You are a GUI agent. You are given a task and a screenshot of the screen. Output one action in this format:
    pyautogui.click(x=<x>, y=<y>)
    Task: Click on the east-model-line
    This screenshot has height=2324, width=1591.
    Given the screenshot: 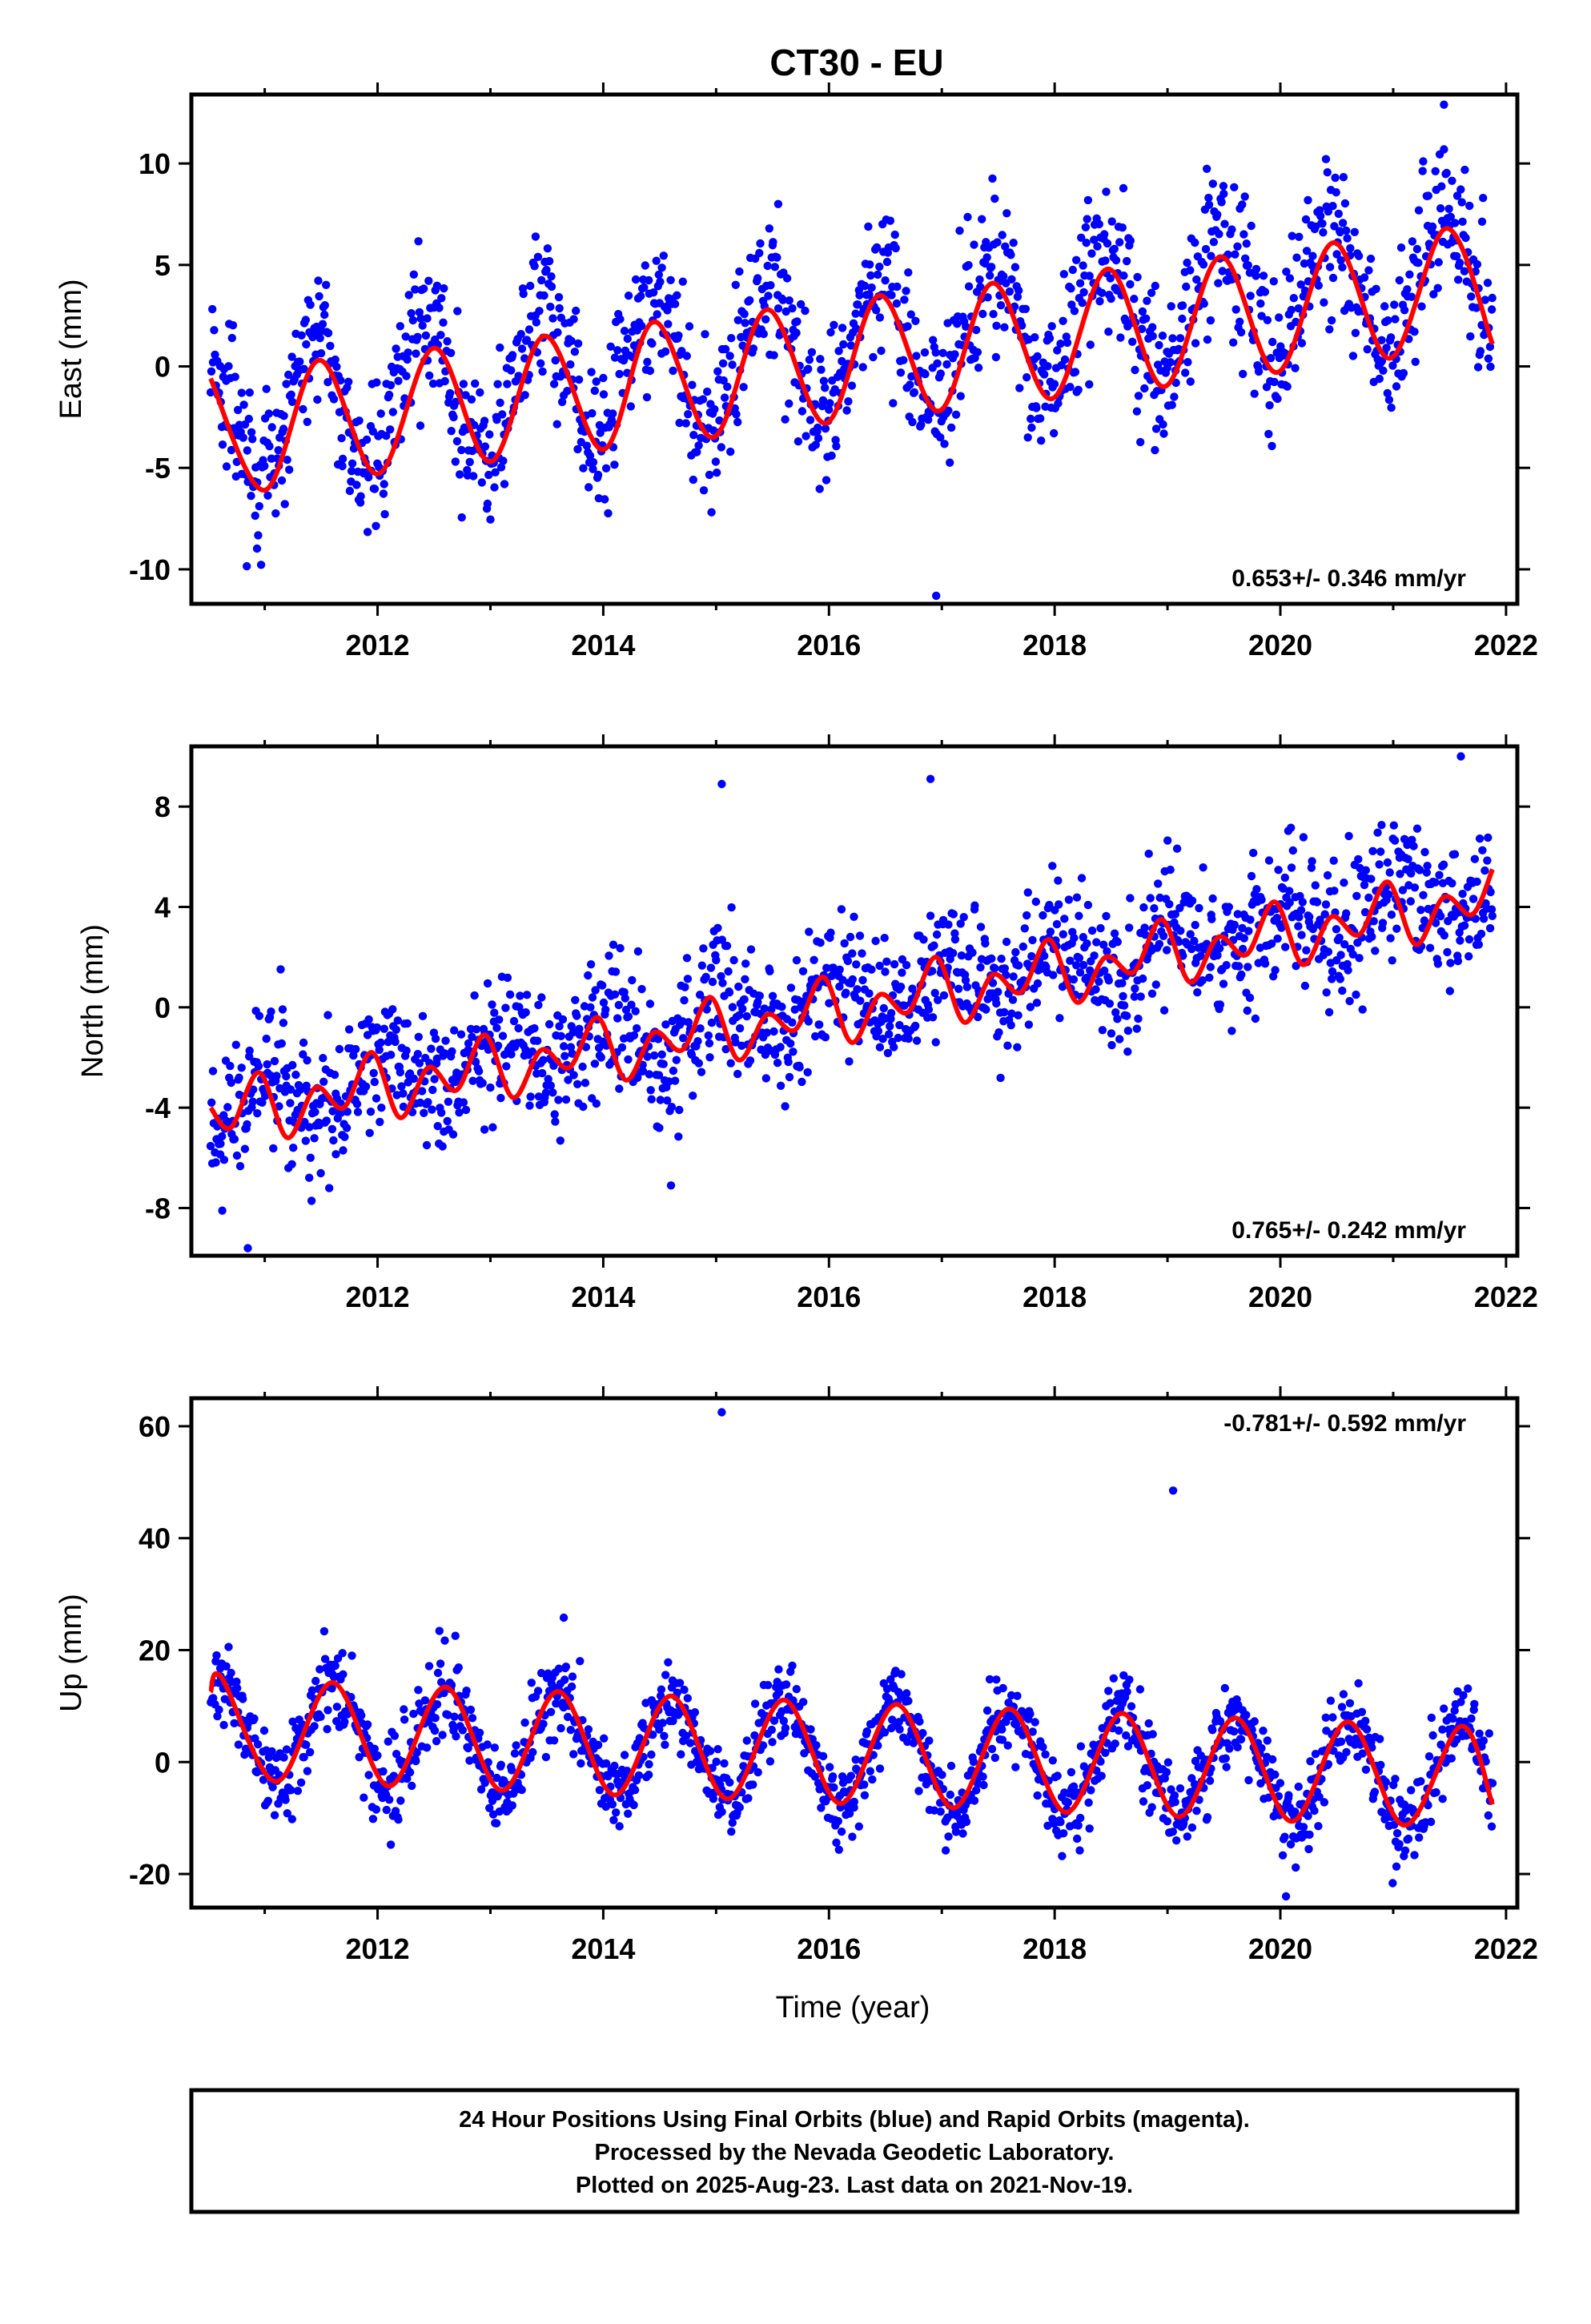 What is the action you would take?
    pyautogui.click(x=851, y=359)
    